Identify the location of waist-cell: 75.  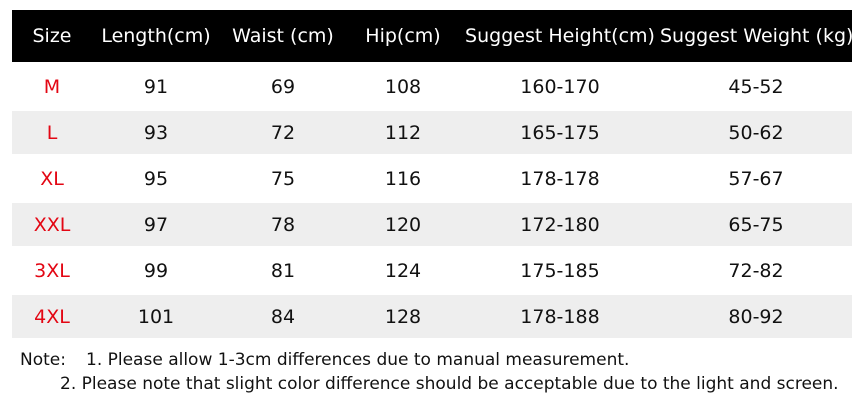
(283, 180).